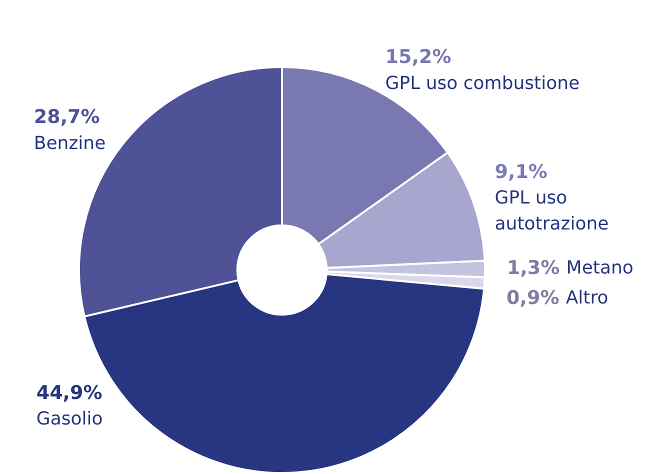 The height and width of the screenshot is (474, 655). I want to click on data-label: 0,9%, so click(533, 297).